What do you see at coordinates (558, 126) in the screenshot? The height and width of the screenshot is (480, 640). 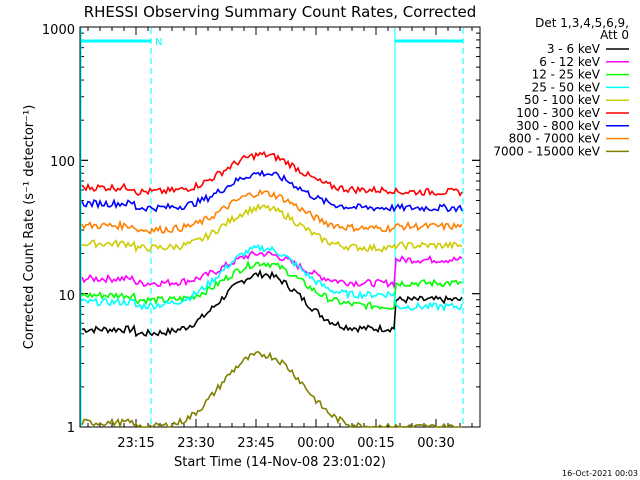 I see `legend-label: 300 - 800 keV` at bounding box center [558, 126].